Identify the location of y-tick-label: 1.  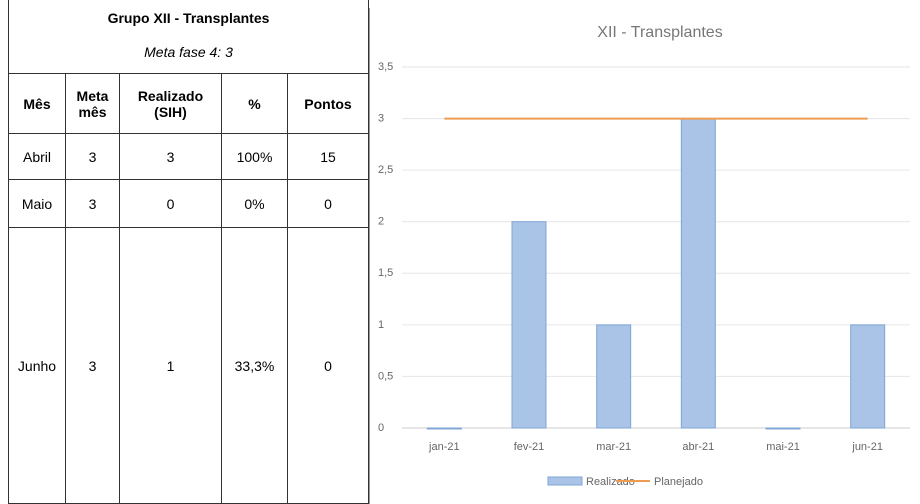
(381, 325).